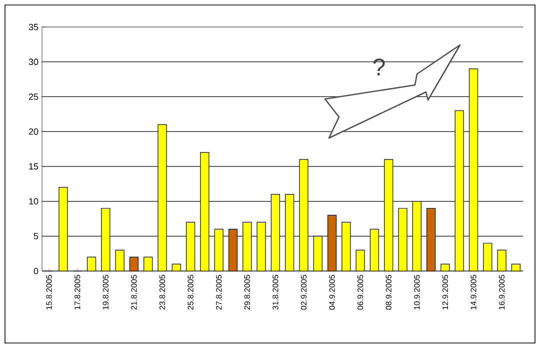 This screenshot has height=348, width=539. What do you see at coordinates (36, 236) in the screenshot?
I see `y-tick-label: 5` at bounding box center [36, 236].